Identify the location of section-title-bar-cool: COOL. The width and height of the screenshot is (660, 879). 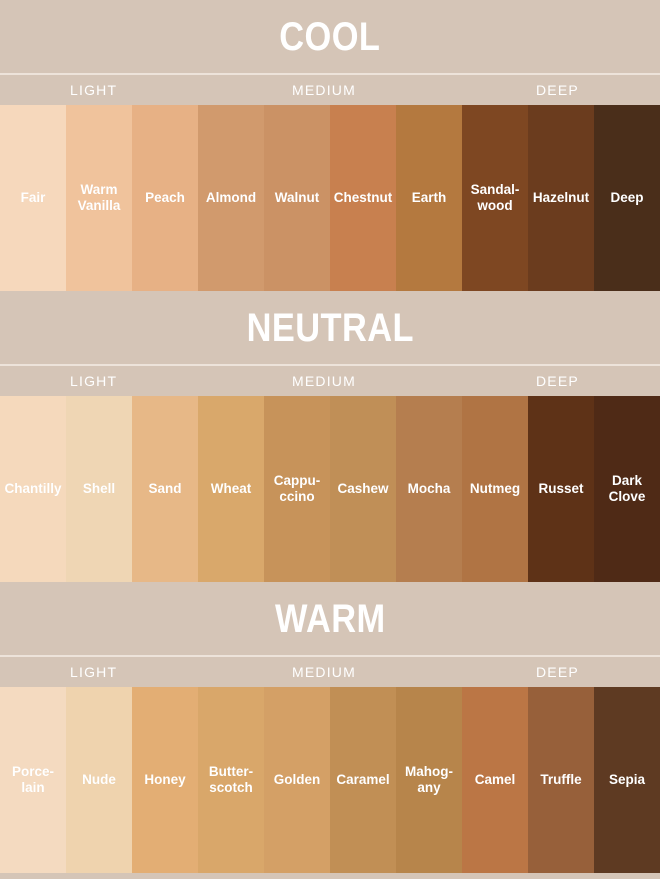
(330, 36).